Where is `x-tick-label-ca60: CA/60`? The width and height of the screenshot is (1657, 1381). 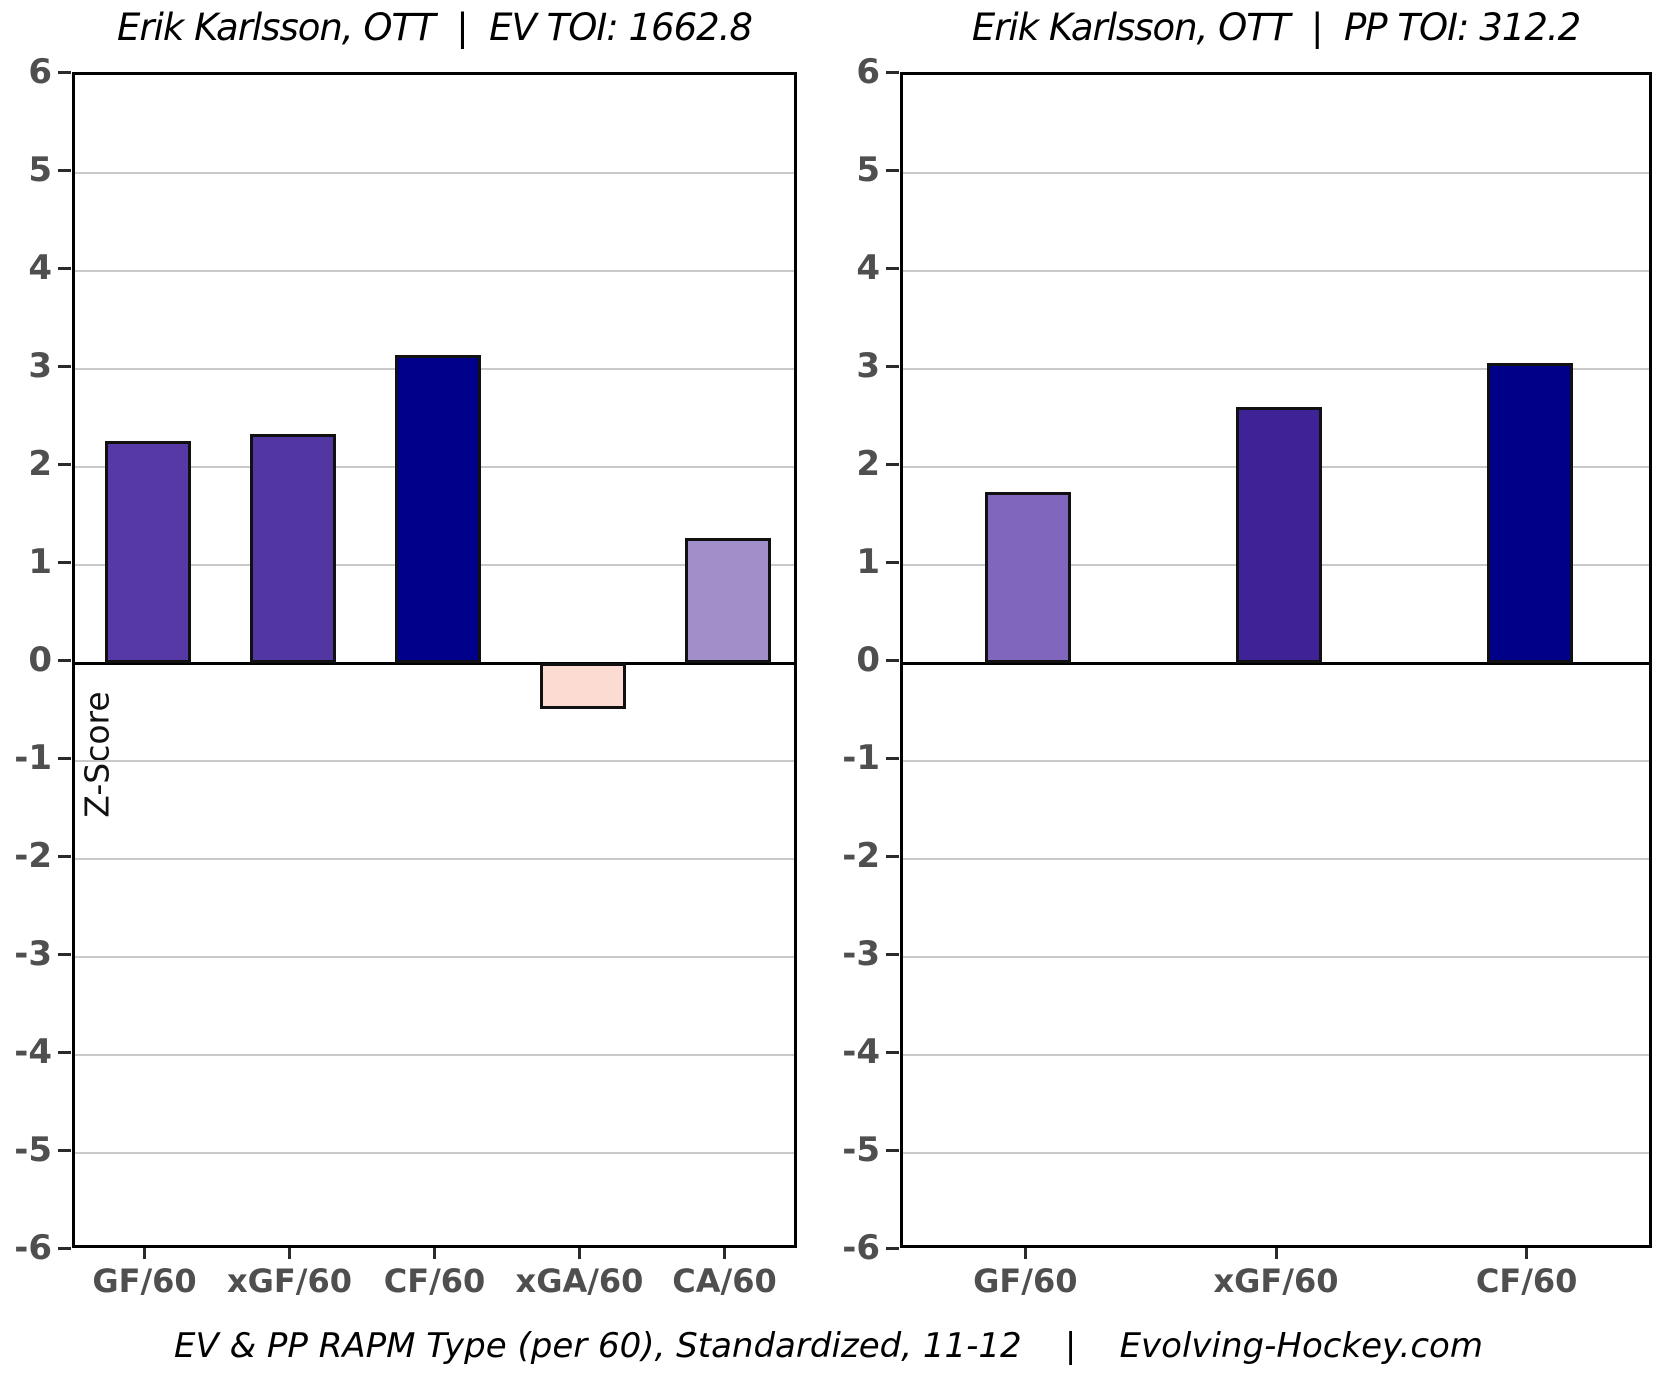
x-tick-label-ca60: CA/60 is located at coordinates (724, 1281).